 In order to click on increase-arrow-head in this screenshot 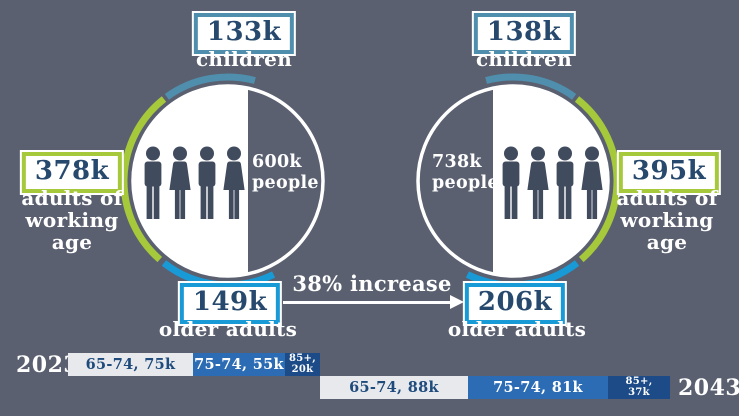, I will do `click(457, 302)`.